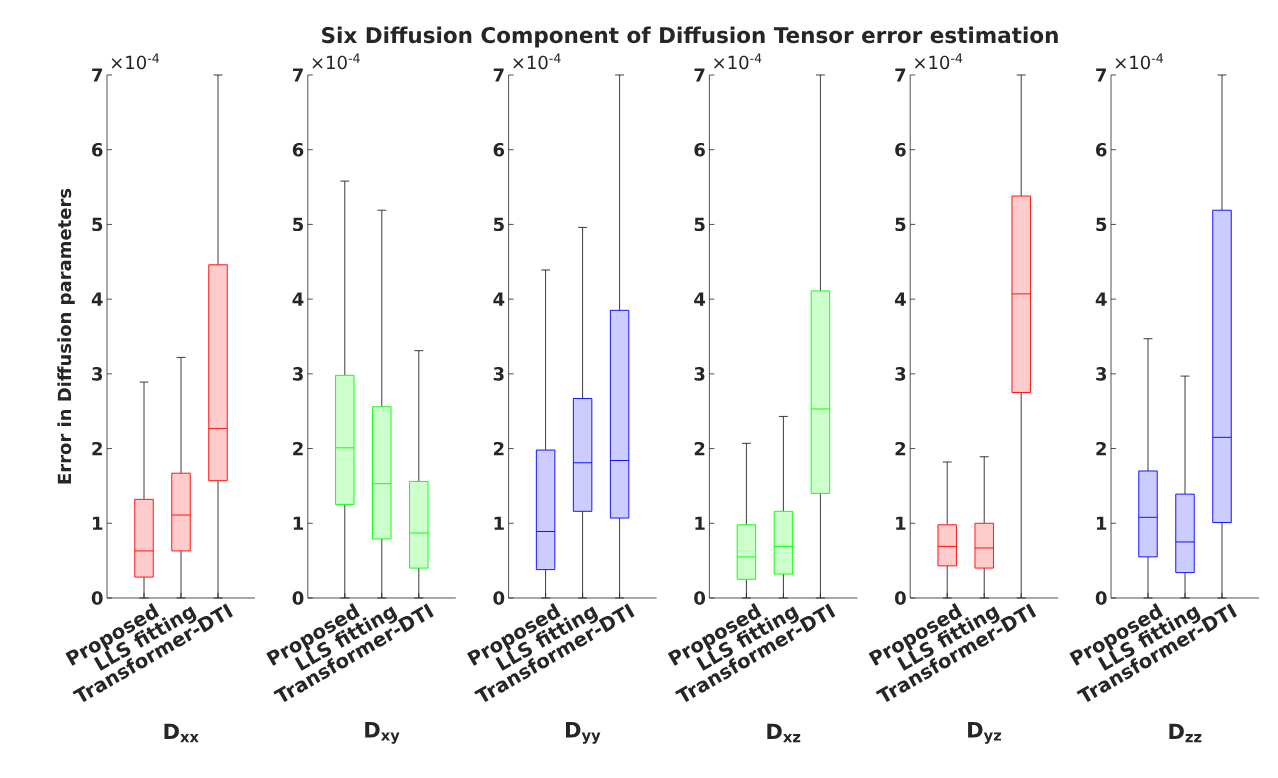  Describe the element at coordinates (181, 733) in the screenshot. I see `x-axis-title: D$_{xx}$` at that location.